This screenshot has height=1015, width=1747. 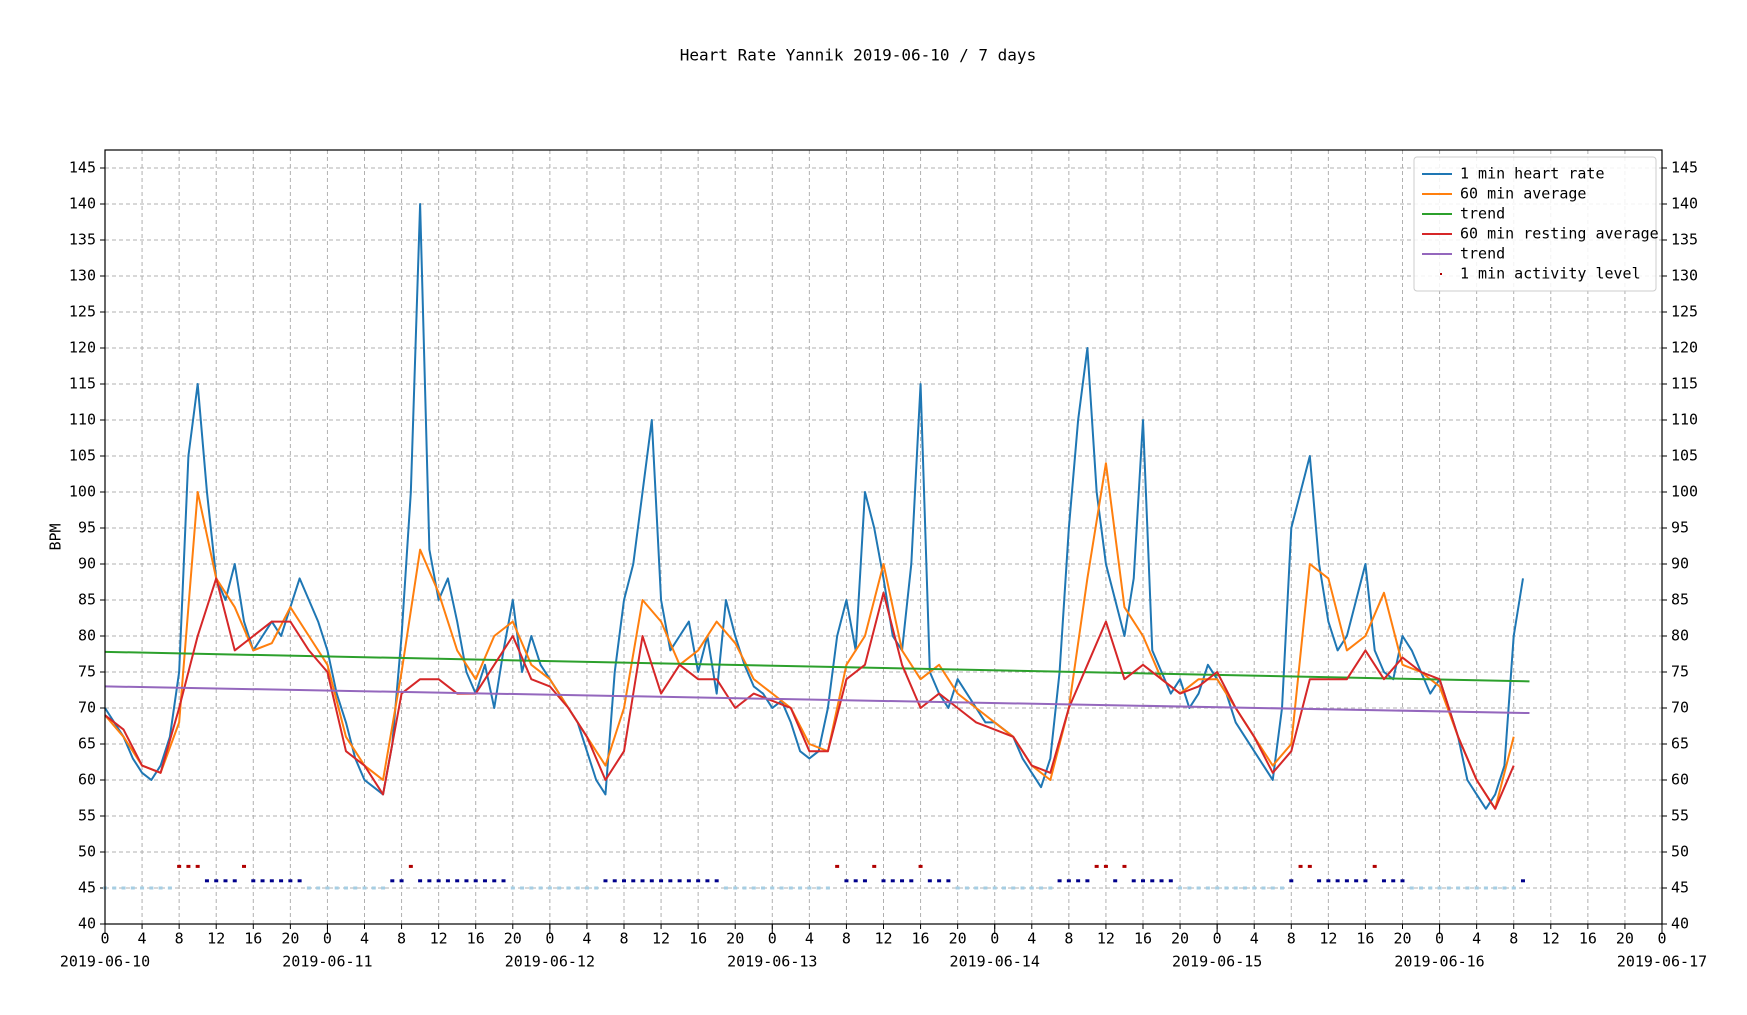 I want to click on date-tick-label: 2019-06-14, so click(x=995, y=962).